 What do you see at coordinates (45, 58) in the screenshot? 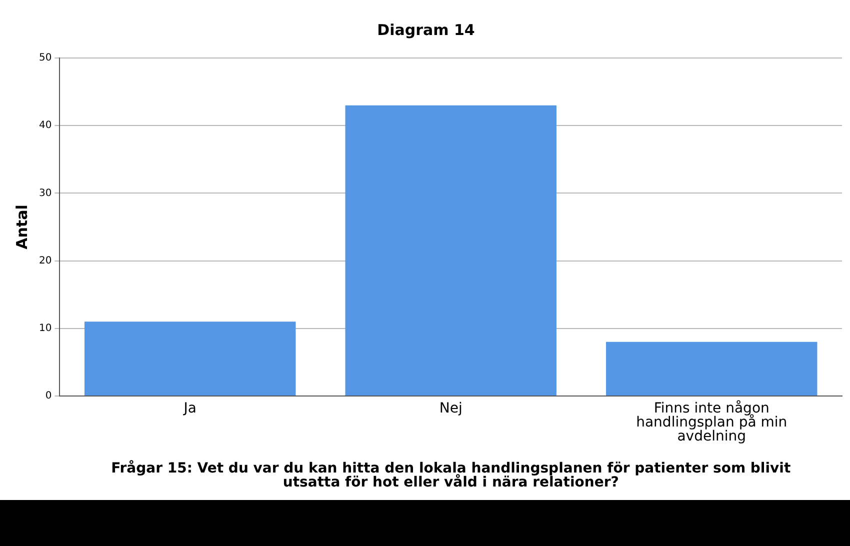
I see `y-tick-label: 50` at bounding box center [45, 58].